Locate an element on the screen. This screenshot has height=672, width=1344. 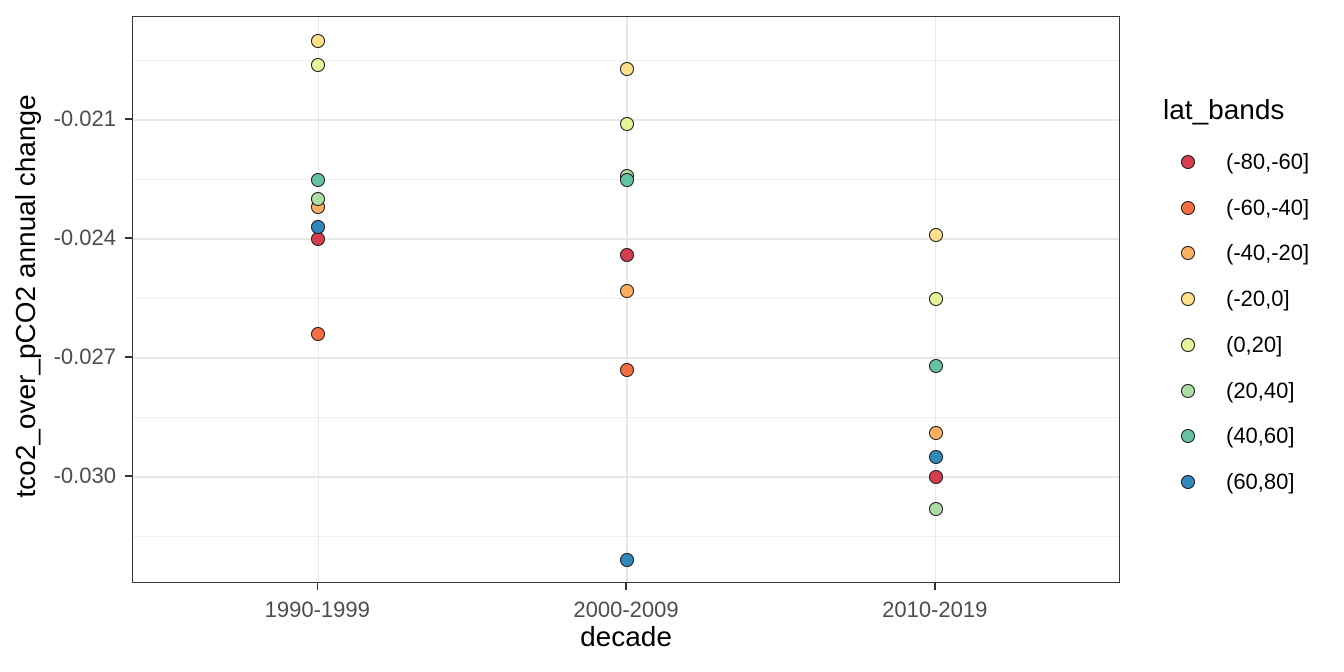
legend-item: (-20,0] is located at coordinates (1226, 299).